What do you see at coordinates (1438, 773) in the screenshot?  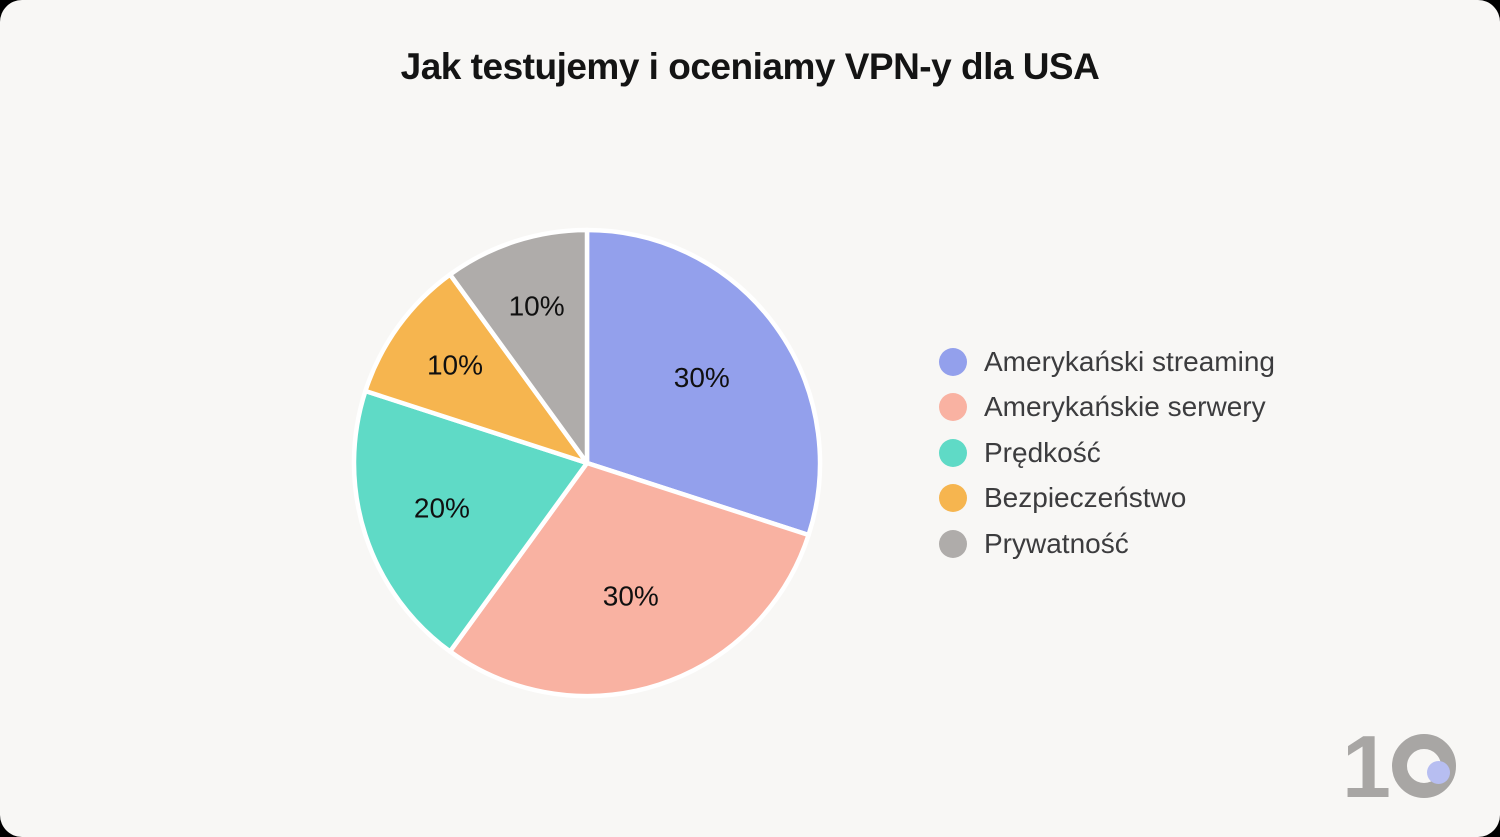 I see `logo-dot` at bounding box center [1438, 773].